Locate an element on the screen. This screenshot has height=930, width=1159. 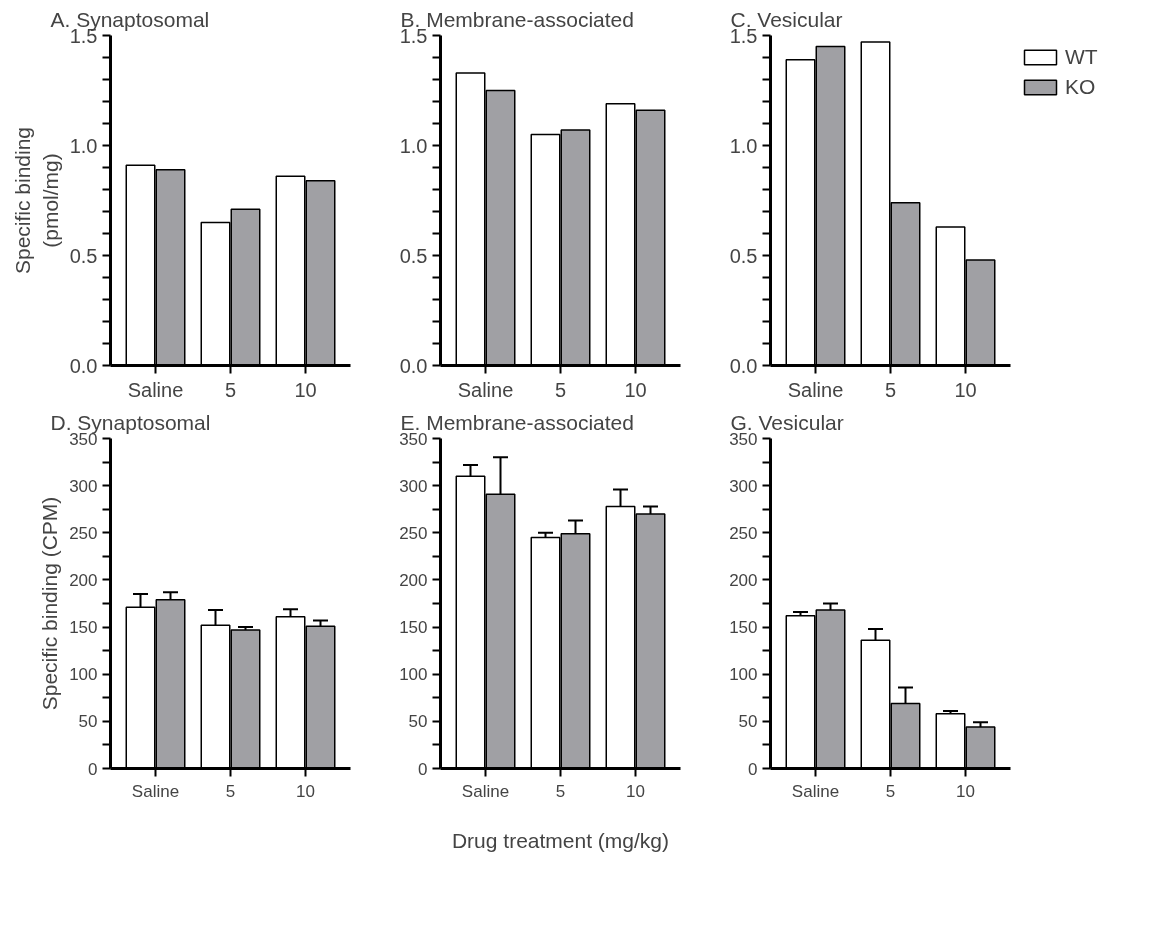
y-axis-title: Specific binding (CPM) is located at coordinates (50, 603).